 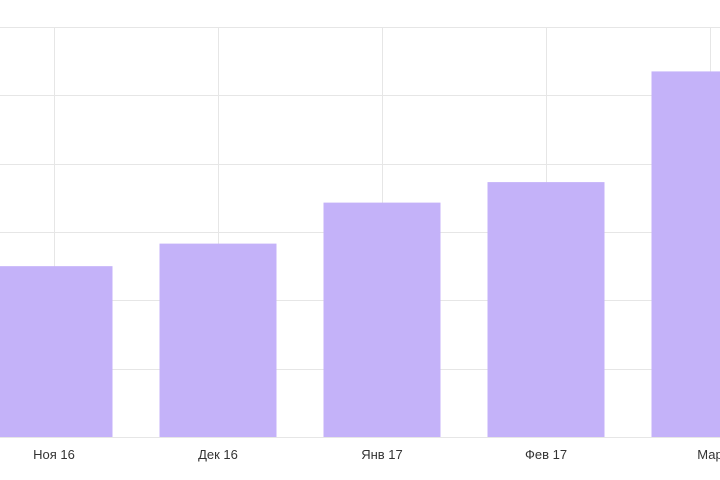 I want to click on x-tick-label: Фев 17, so click(x=546, y=454).